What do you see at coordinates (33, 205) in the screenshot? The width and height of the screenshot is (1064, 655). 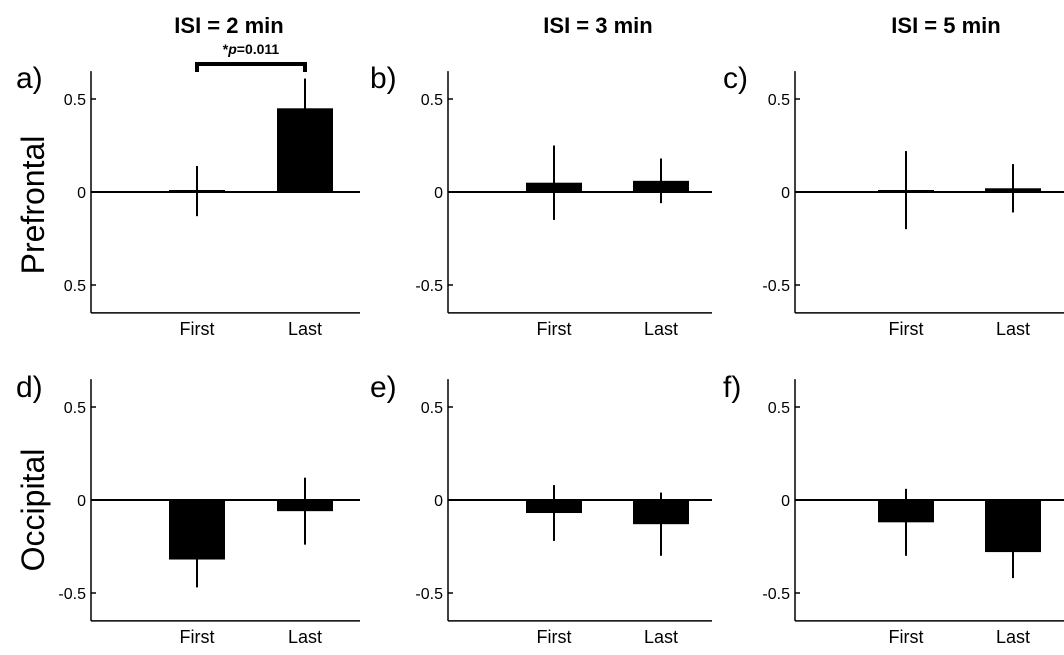 I see `row-label-prefrontal: Prefrontal` at bounding box center [33, 205].